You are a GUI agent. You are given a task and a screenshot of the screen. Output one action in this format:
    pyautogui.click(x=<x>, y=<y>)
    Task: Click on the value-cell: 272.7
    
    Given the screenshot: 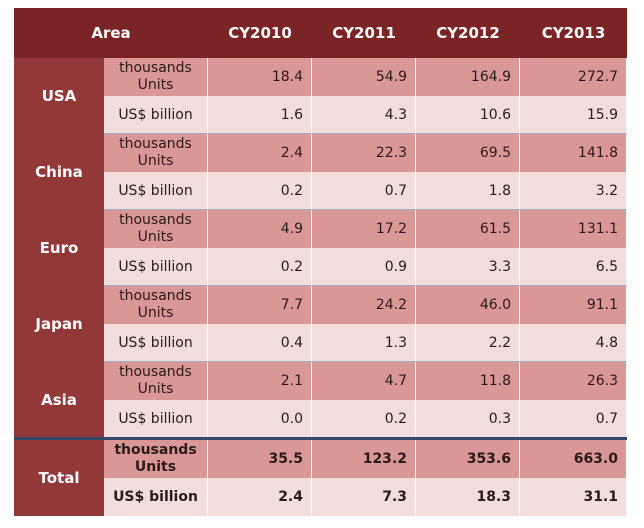 What is the action you would take?
    pyautogui.click(x=573, y=77)
    